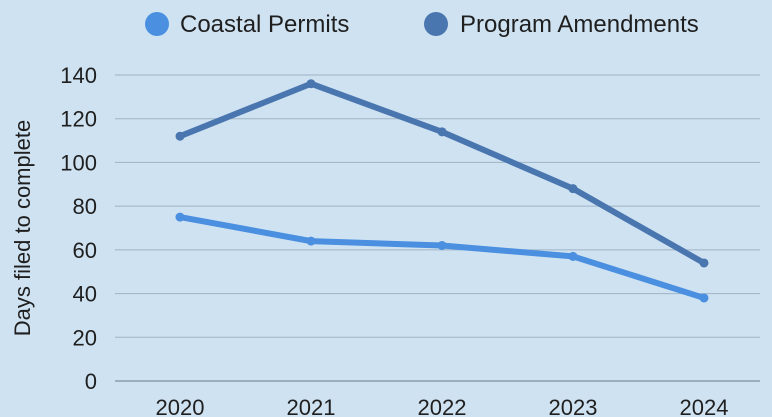 The image size is (772, 417). I want to click on y-tick-label: 0, so click(91, 381).